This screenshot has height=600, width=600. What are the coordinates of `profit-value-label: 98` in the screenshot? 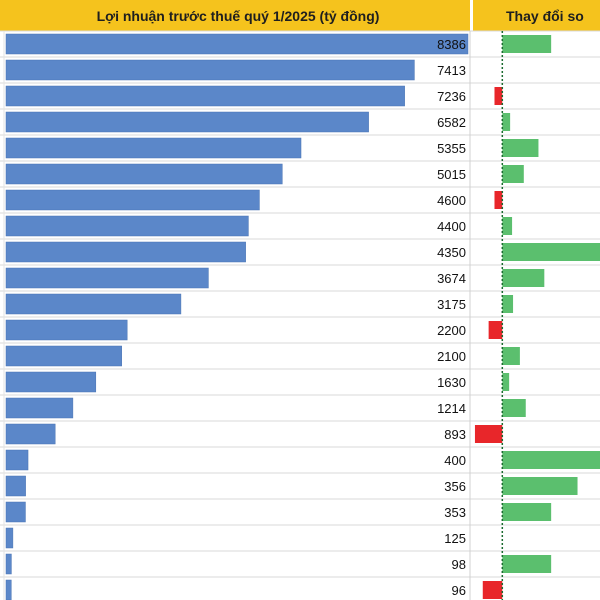 It's located at (459, 564).